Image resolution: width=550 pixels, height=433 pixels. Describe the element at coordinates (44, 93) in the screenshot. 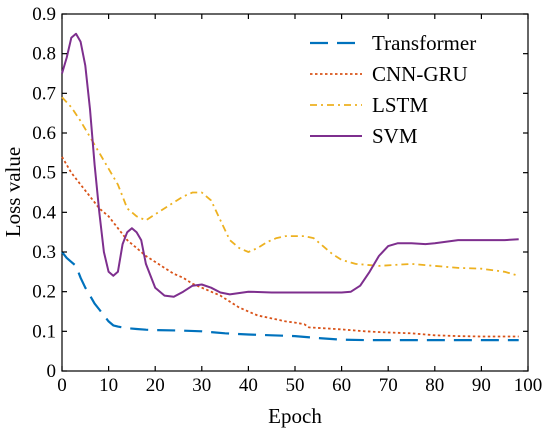

I see `y-tick-label: 0.7` at that location.